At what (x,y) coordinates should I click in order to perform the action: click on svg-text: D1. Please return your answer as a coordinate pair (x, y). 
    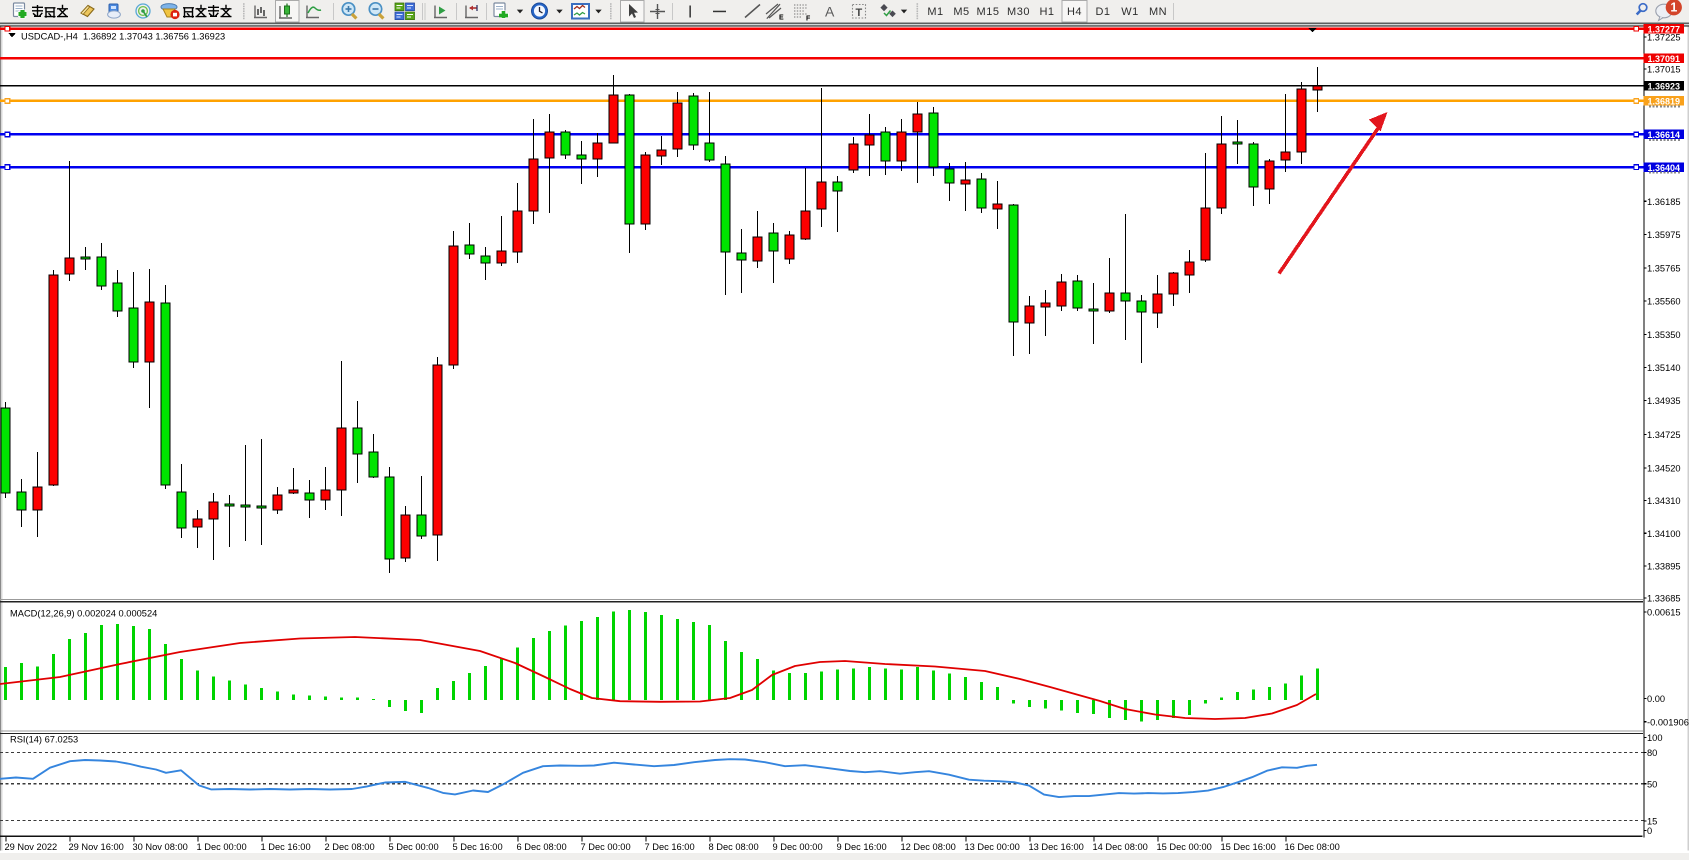
    Looking at the image, I should click on (1102, 12).